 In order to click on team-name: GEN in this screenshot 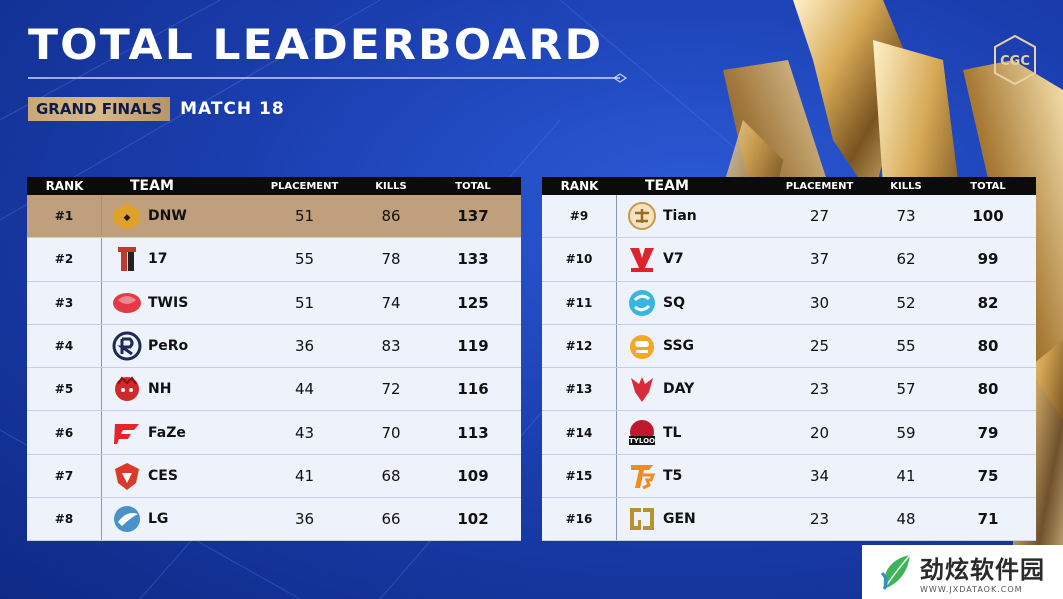, I will do `click(679, 519)`.